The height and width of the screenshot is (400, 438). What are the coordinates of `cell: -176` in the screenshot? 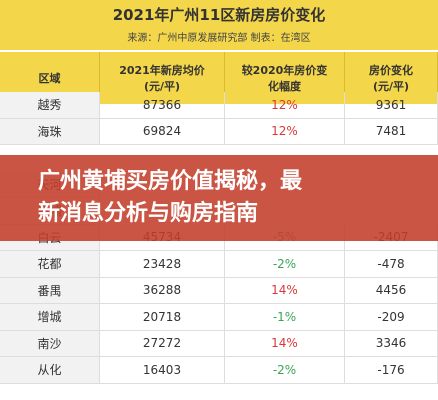 It's located at (391, 370).